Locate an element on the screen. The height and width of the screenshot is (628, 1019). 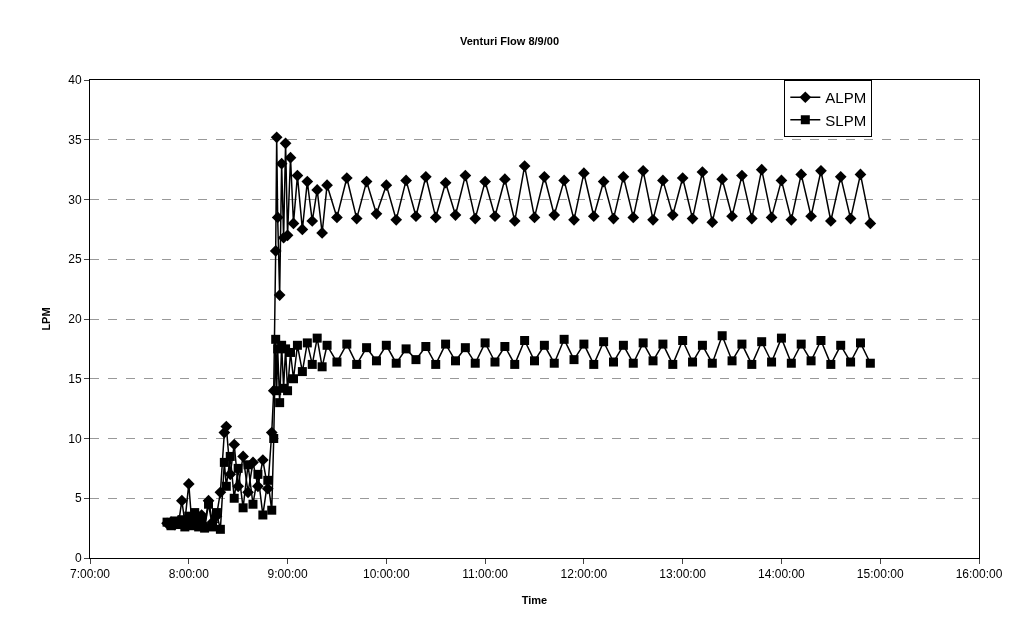
y-tick-label: 0 is located at coordinates (78, 558).